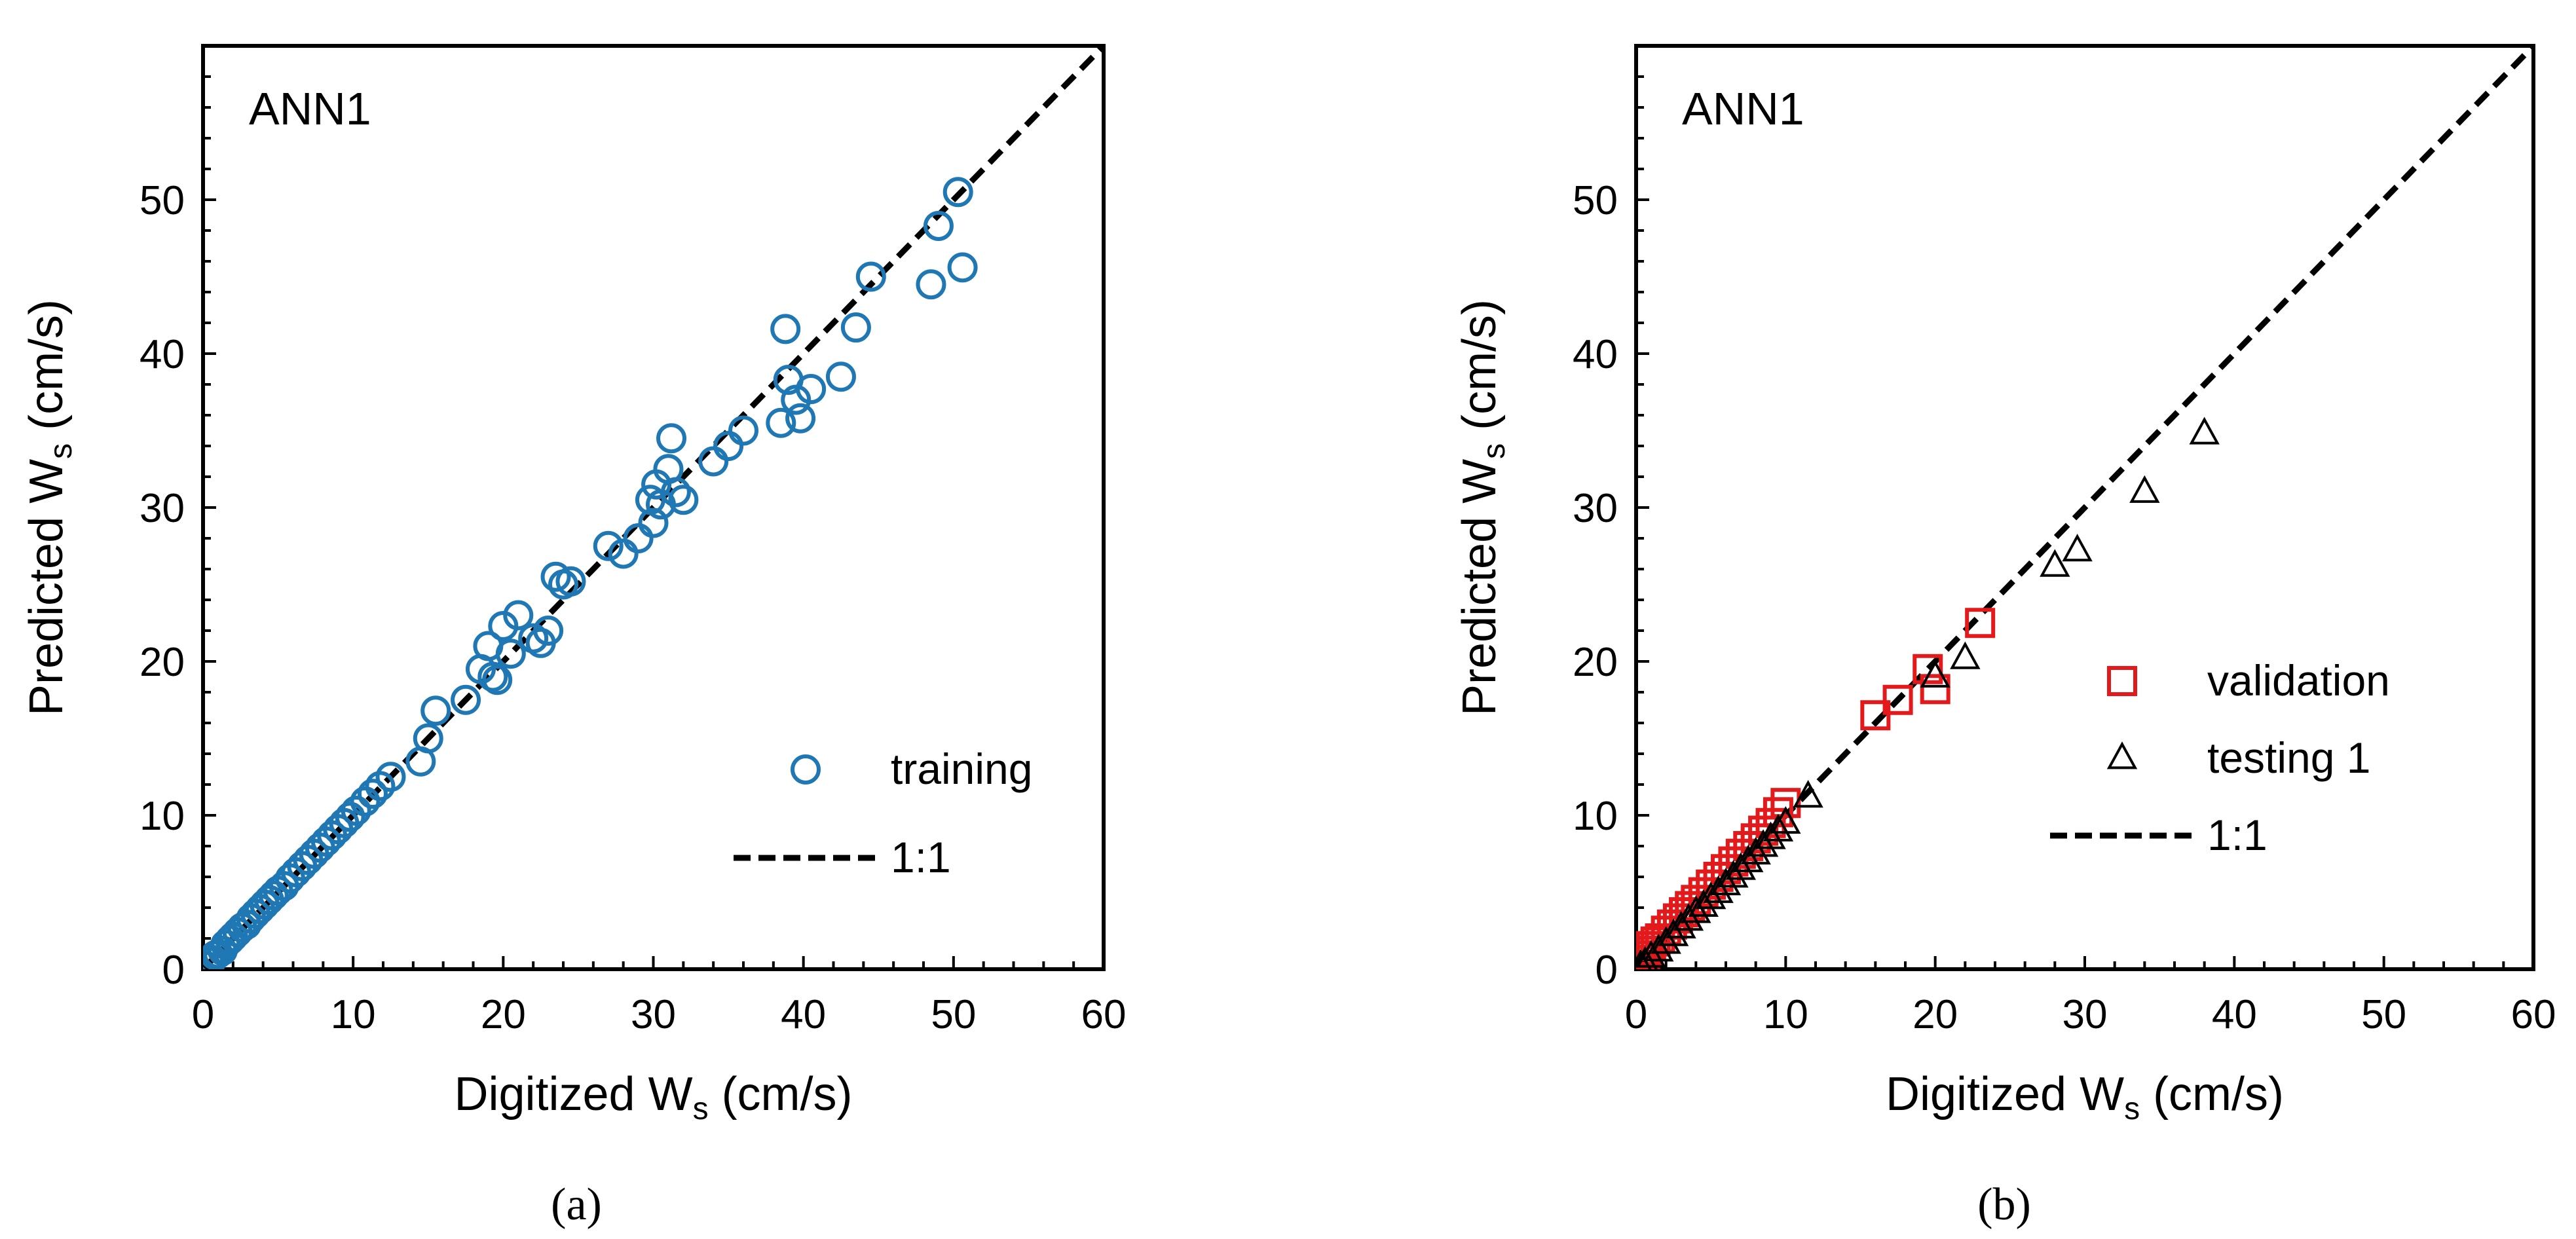 The height and width of the screenshot is (1239, 2576). What do you see at coordinates (2004, 1204) in the screenshot?
I see `panel-label-b: (b)` at bounding box center [2004, 1204].